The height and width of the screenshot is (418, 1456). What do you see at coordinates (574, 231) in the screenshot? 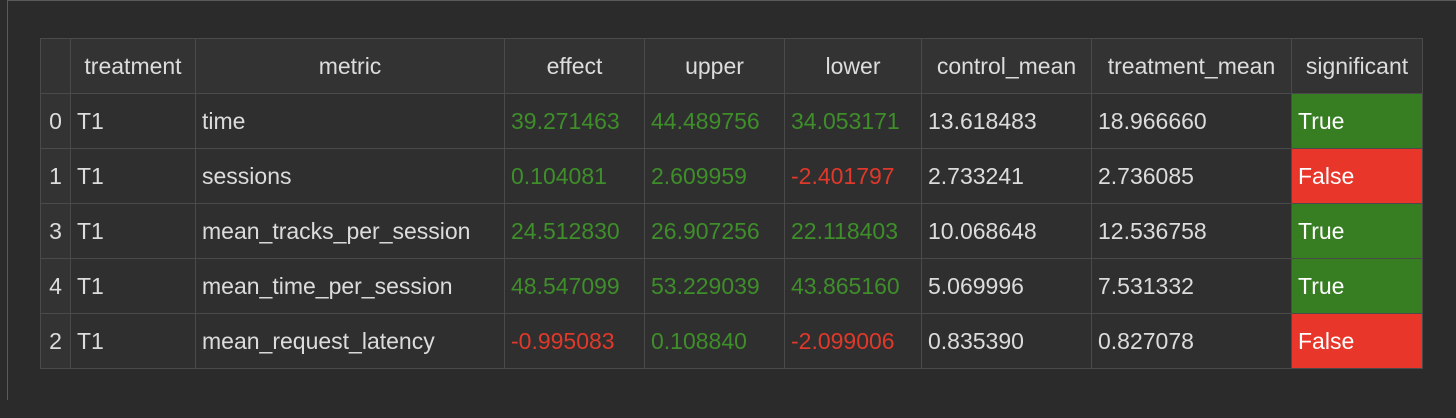
I see `cell-effect: 24.512830` at bounding box center [574, 231].